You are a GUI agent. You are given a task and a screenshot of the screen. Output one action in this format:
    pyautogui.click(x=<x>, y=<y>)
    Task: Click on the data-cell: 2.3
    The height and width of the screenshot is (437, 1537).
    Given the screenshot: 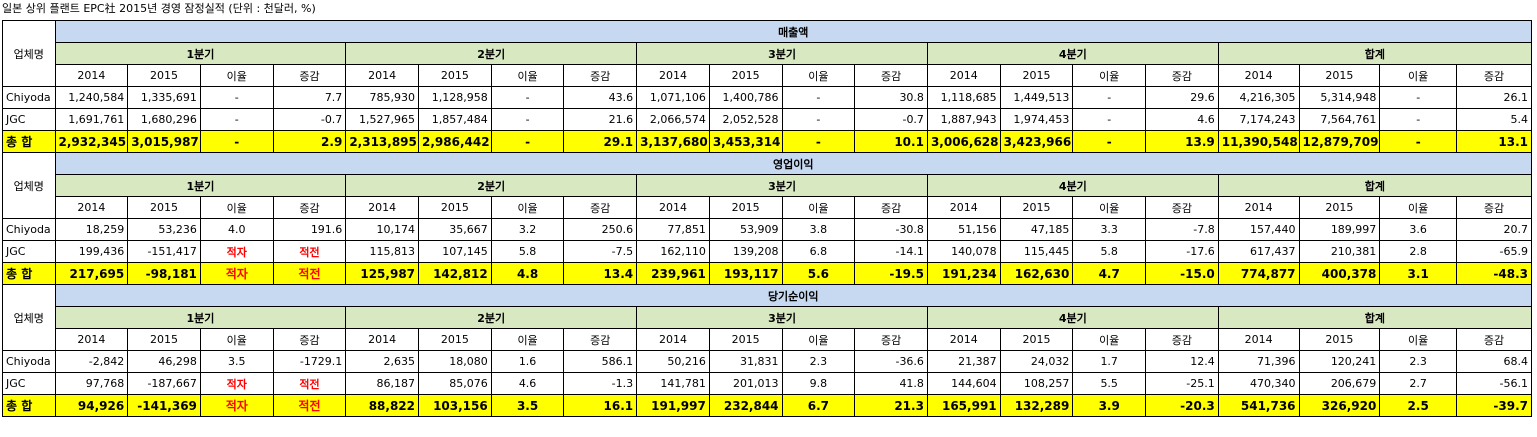 What is the action you would take?
    pyautogui.click(x=1418, y=361)
    